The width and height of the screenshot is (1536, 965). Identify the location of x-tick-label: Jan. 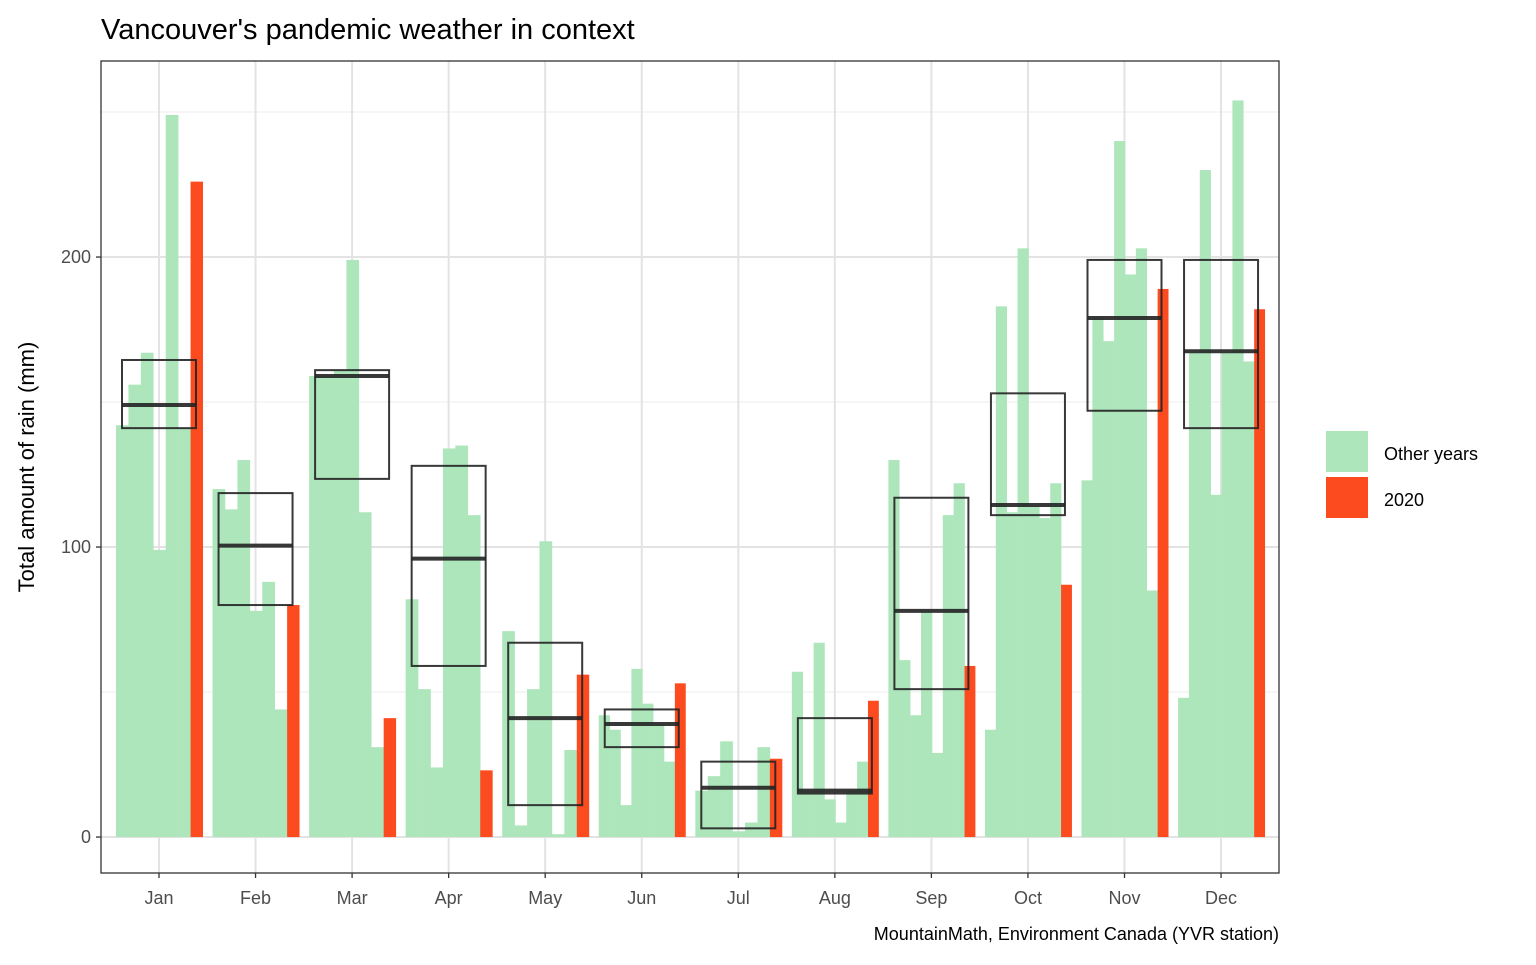
(158, 898).